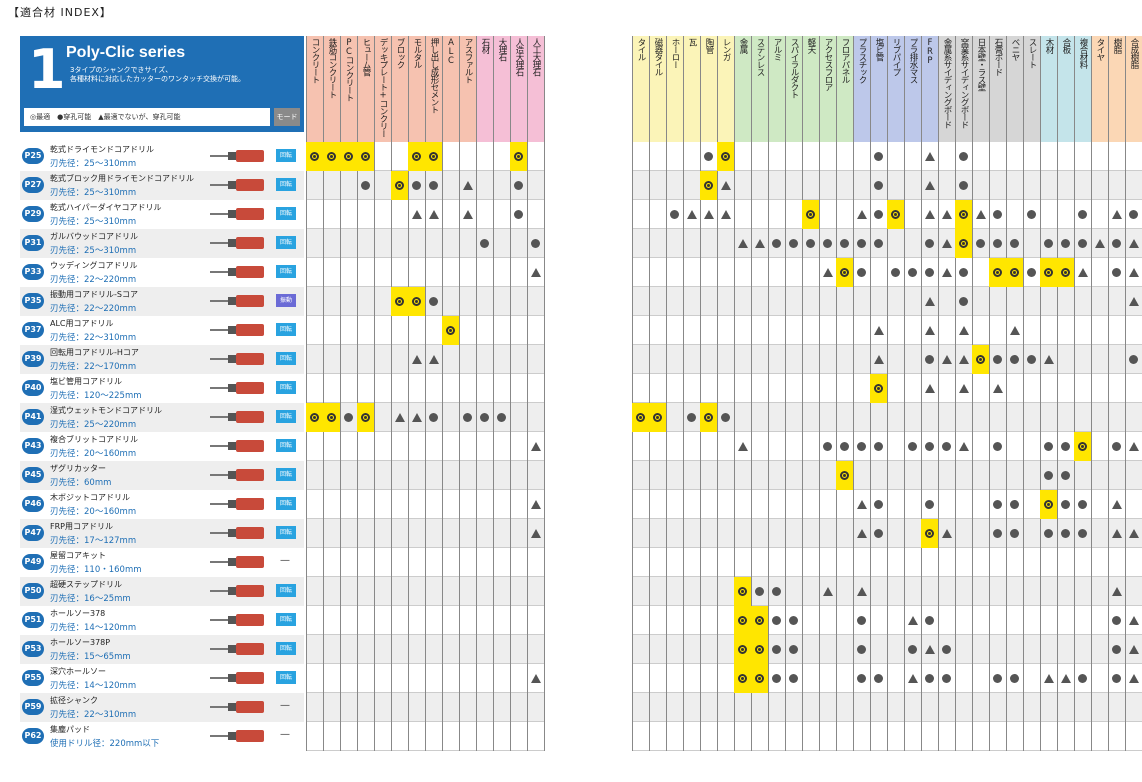 This screenshot has height=782, width=1142. I want to click on product-diameter: 使用ドリル径：220mm以下, so click(105, 744).